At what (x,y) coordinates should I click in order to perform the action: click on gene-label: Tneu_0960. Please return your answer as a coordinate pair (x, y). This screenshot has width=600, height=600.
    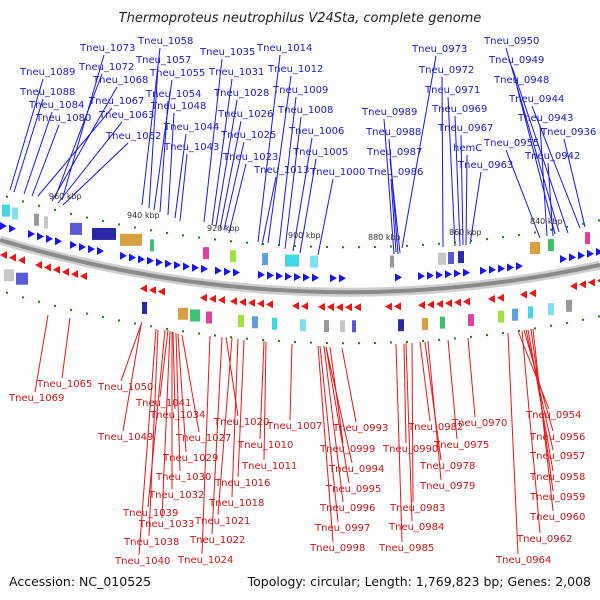
    Looking at the image, I should click on (557, 517).